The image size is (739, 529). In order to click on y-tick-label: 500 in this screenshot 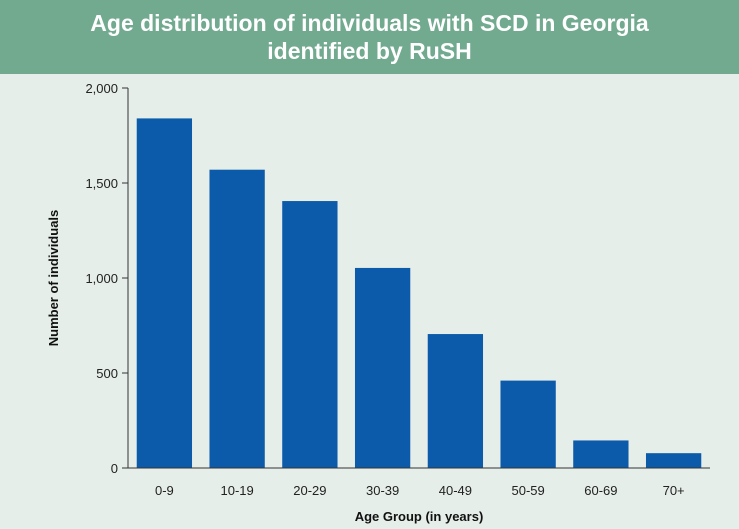, I will do `click(107, 373)`.